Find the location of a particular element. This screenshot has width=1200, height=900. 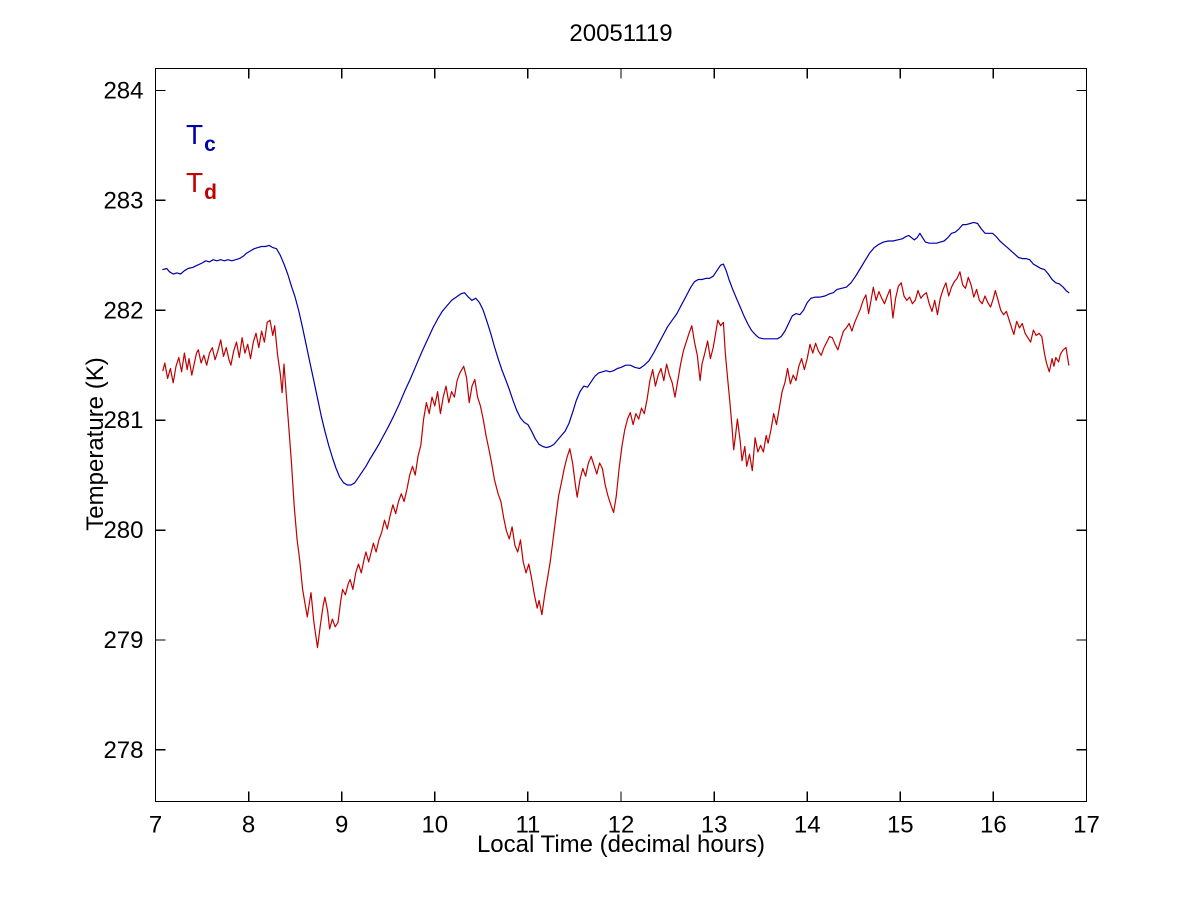

x-tick-label: 8 is located at coordinates (248, 825).